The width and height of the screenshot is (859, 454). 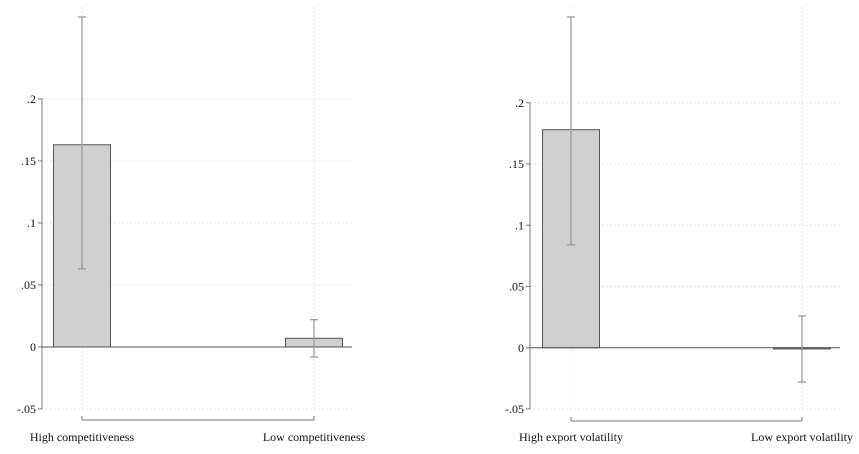 What do you see at coordinates (802, 437) in the screenshot?
I see `x-tick-label: Low export volatility` at bounding box center [802, 437].